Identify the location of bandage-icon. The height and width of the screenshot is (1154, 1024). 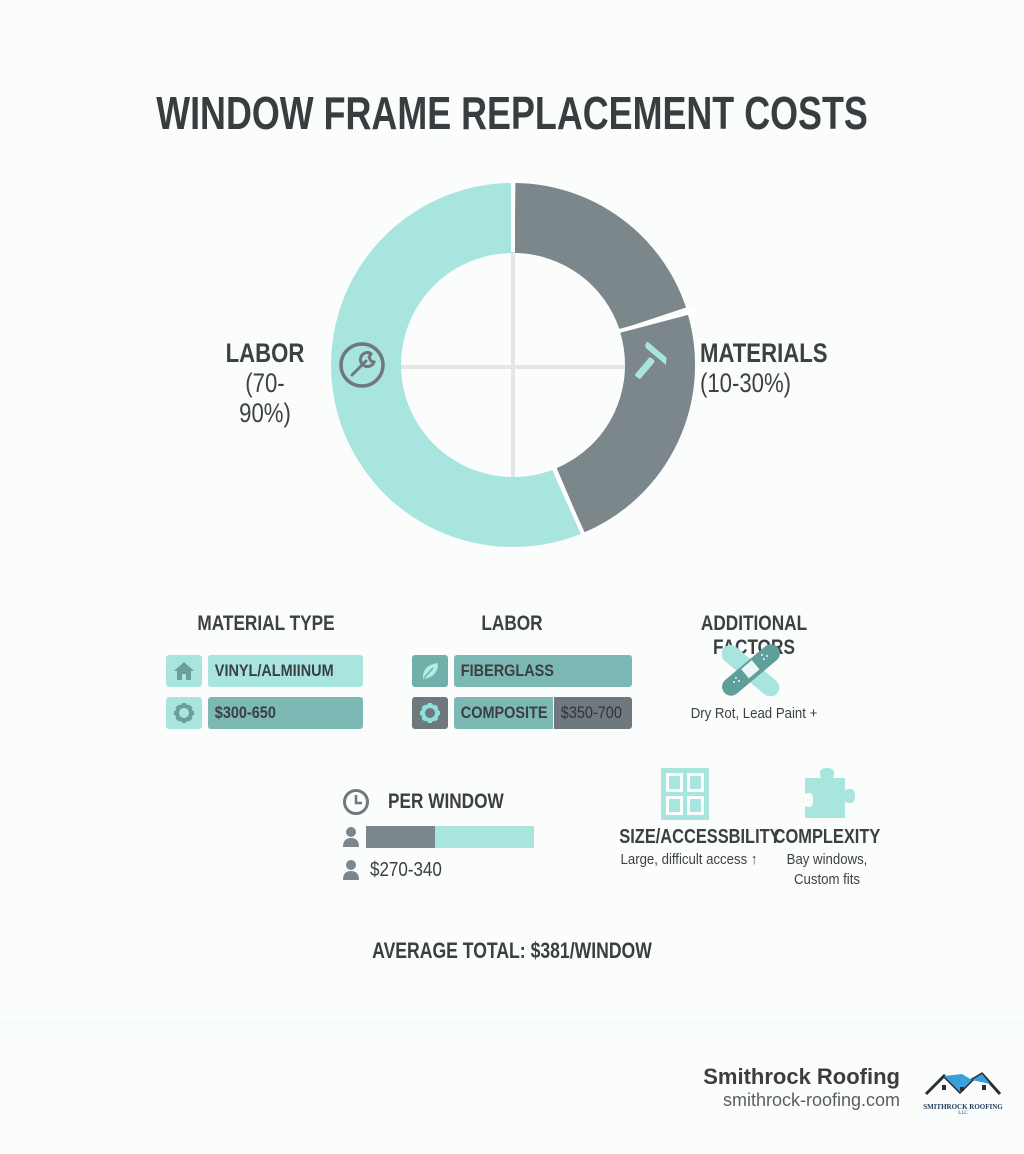
(751, 670).